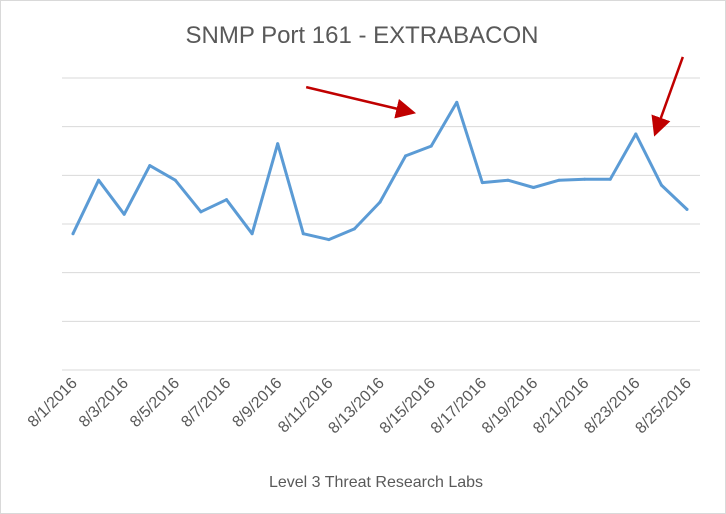 The height and width of the screenshot is (514, 726). Describe the element at coordinates (362, 35) in the screenshot. I see `chart-title: SNMP Port 161 - EXTRABACON` at that location.